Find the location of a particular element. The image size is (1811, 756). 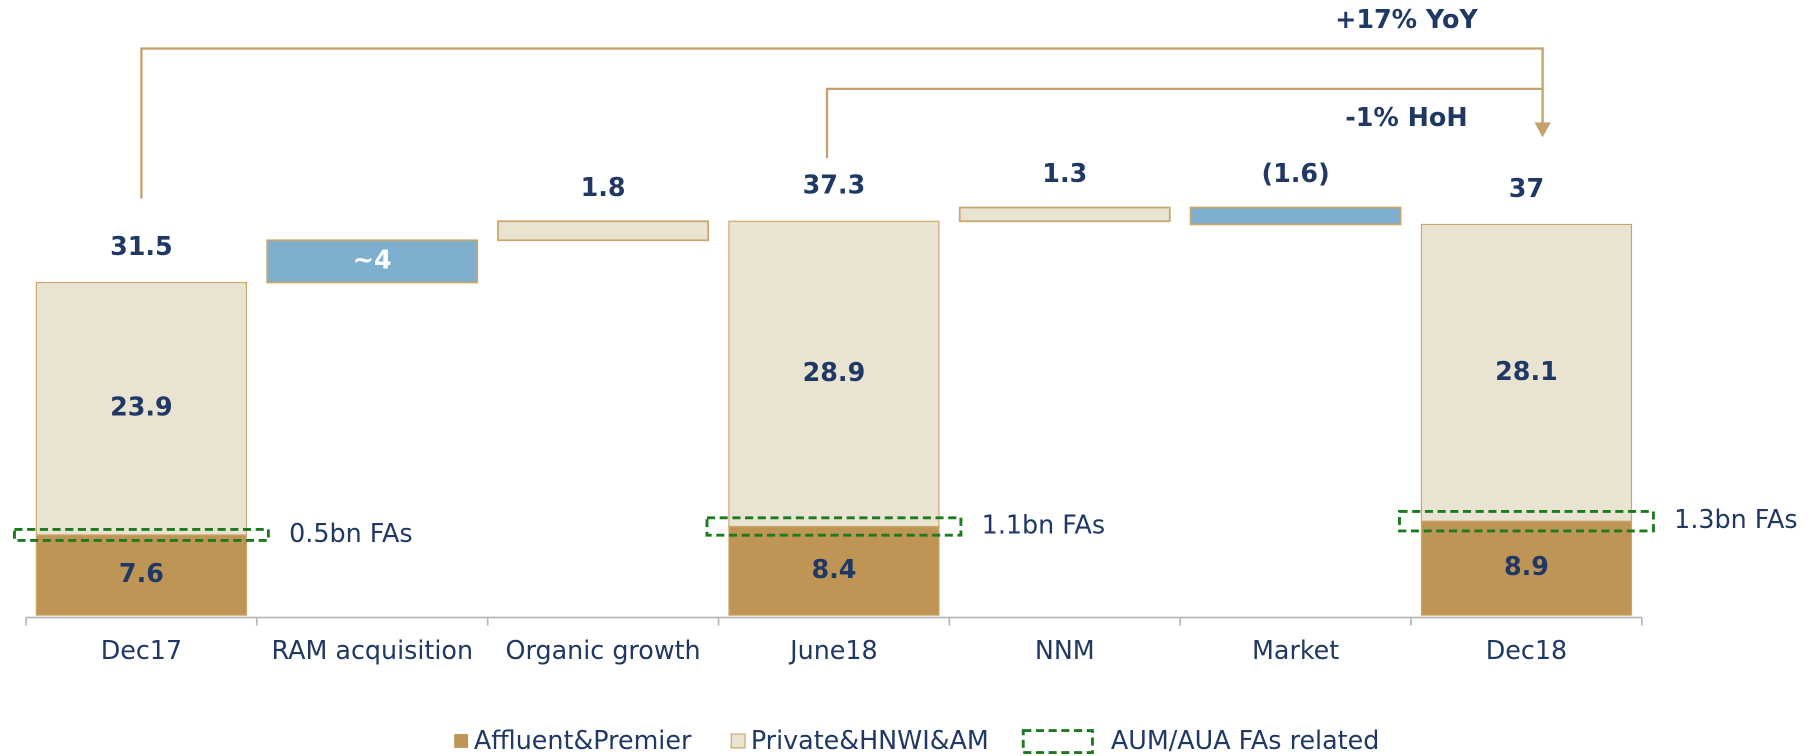

legend-label: Affluent&Premier is located at coordinates (583, 740).